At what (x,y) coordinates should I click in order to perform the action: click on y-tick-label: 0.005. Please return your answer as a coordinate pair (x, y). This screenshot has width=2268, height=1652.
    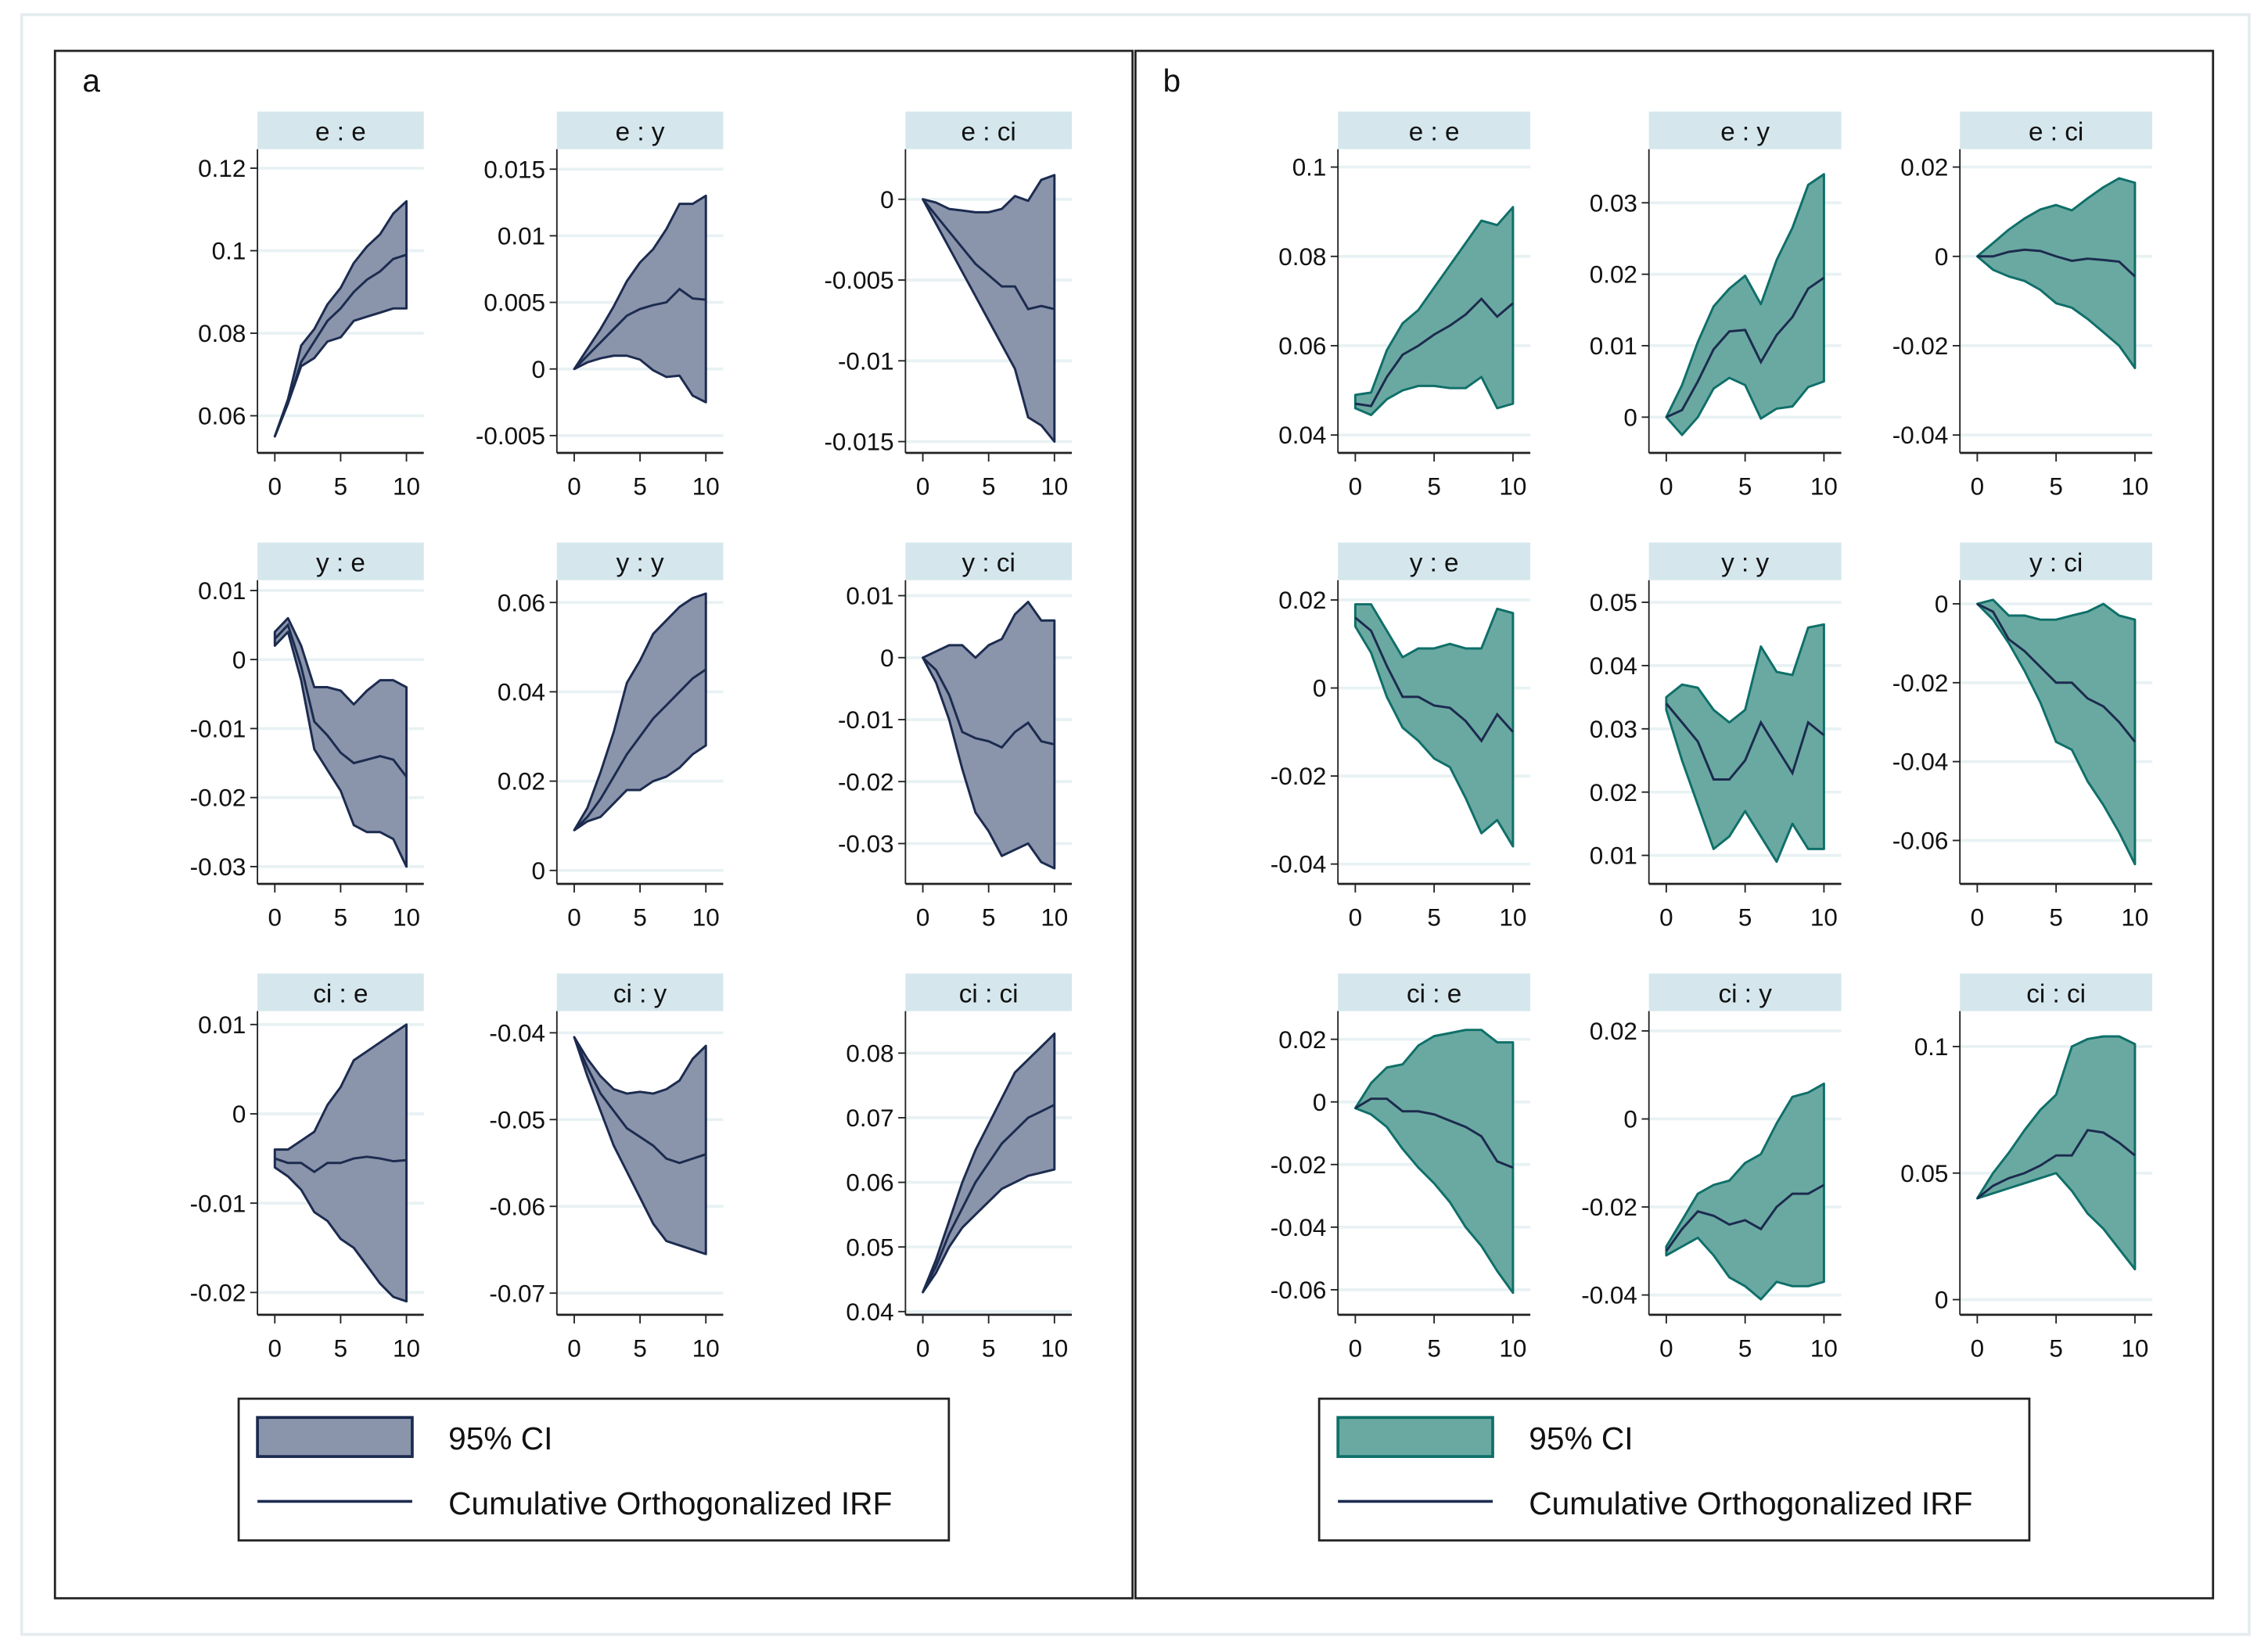
    Looking at the image, I should click on (514, 303).